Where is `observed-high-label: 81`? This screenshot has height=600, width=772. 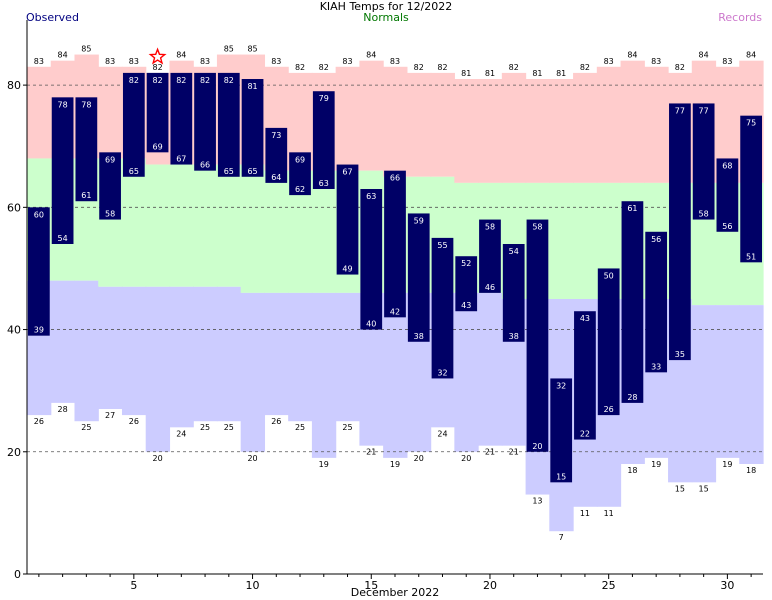 observed-high-label: 81 is located at coordinates (252, 86).